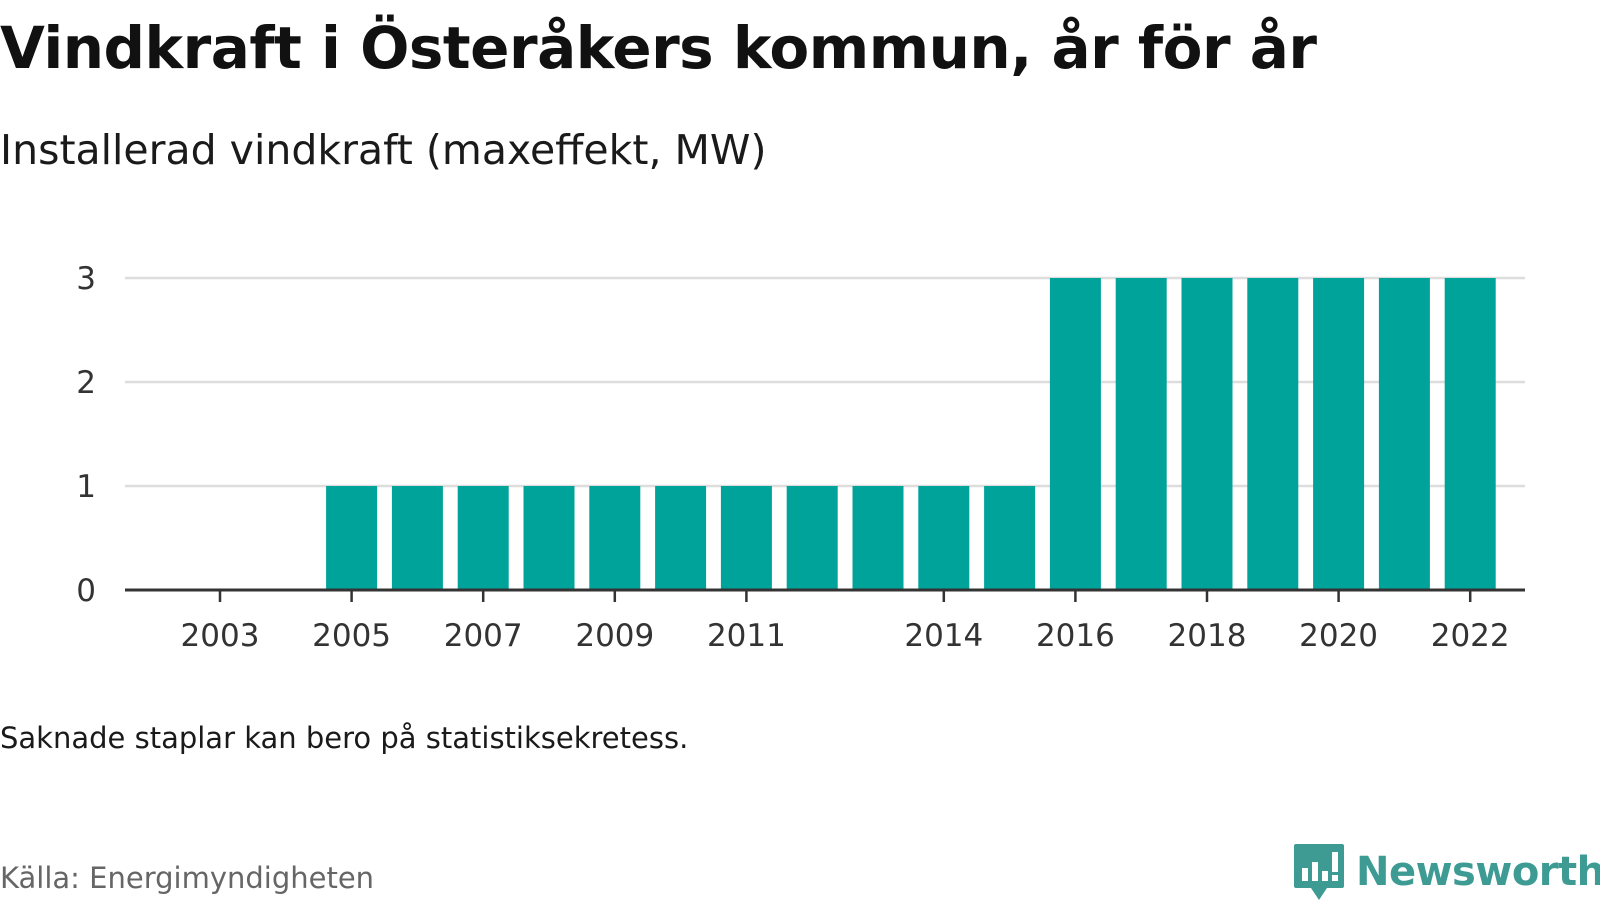  What do you see at coordinates (1319, 872) in the screenshot?
I see `bar-chart-speech-bubble-icon` at bounding box center [1319, 872].